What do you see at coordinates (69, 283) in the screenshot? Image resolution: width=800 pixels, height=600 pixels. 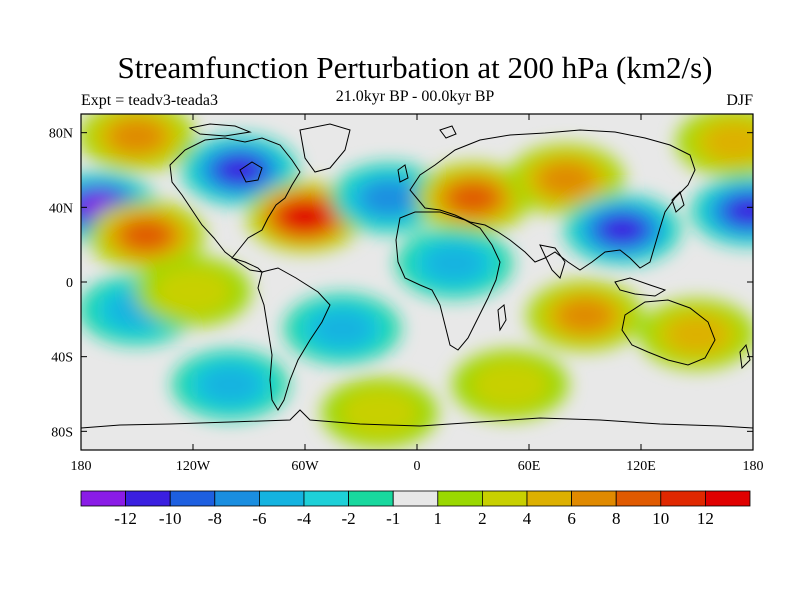 I see `y-tick-label: 0` at bounding box center [69, 283].